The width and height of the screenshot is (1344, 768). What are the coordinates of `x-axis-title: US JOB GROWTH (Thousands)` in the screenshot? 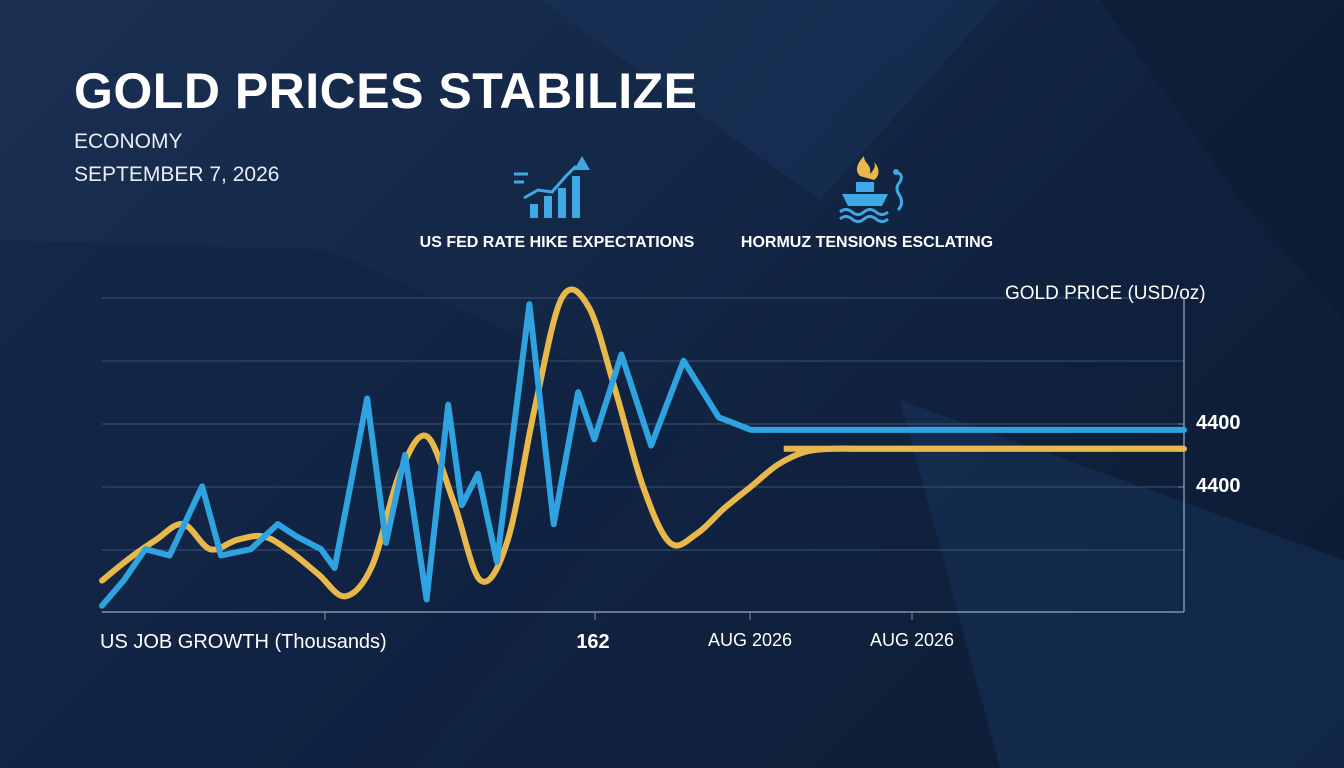 It's located at (243, 642).